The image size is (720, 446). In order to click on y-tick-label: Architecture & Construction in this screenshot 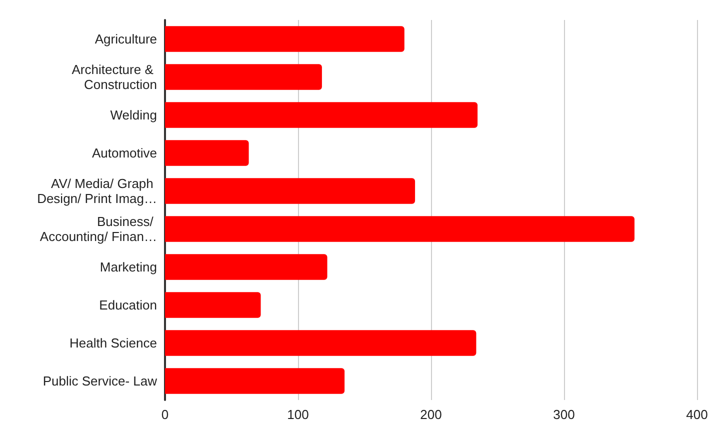, I will do `click(114, 77)`.